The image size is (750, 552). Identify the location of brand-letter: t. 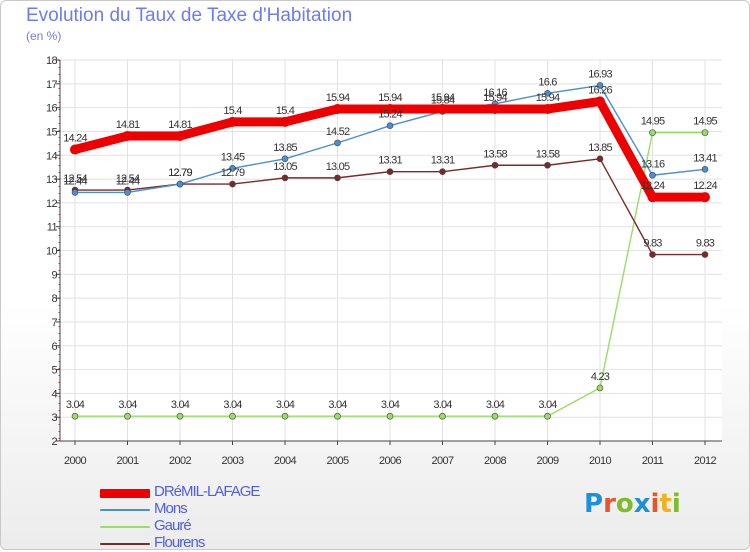
(665, 504).